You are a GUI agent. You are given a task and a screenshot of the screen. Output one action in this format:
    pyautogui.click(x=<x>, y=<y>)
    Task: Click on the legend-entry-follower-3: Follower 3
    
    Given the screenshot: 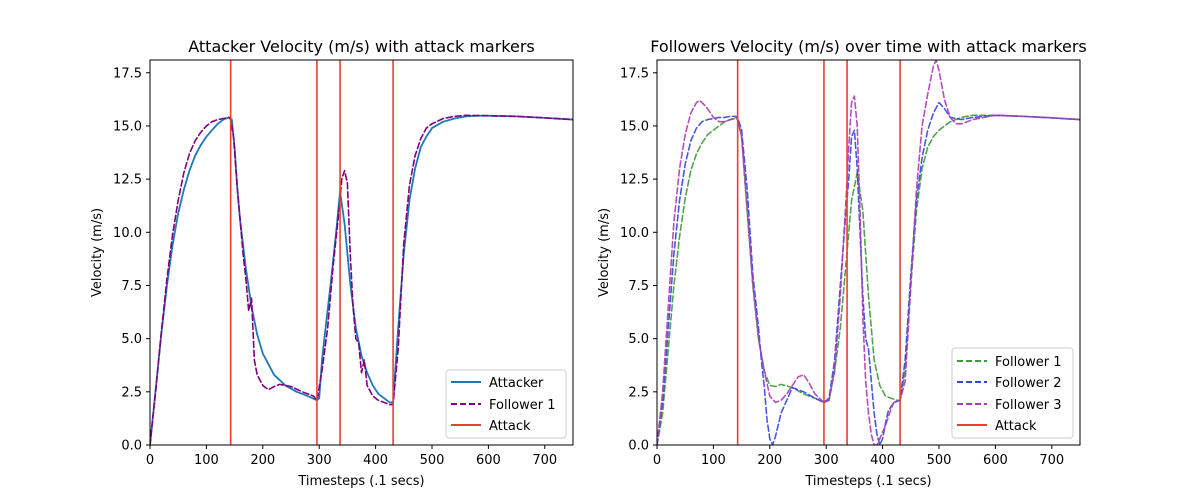 What is the action you would take?
    pyautogui.click(x=1009, y=405)
    